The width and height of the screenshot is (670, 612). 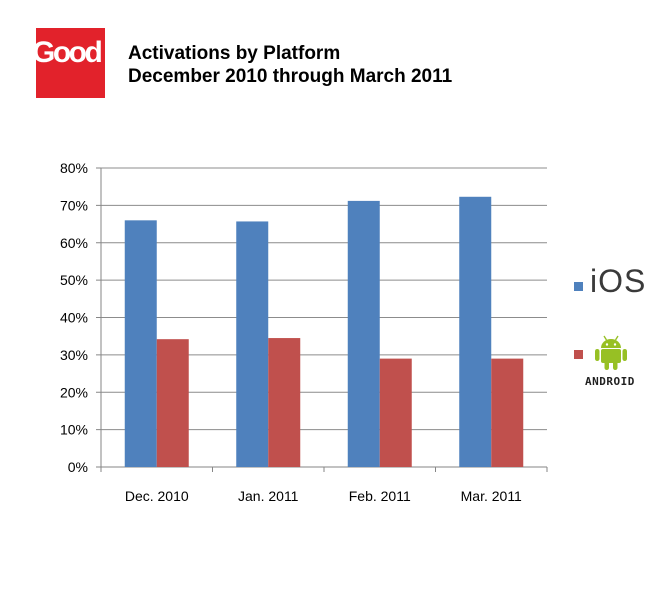 I want to click on title-line-2: December 2010 through March 2011, so click(x=290, y=76).